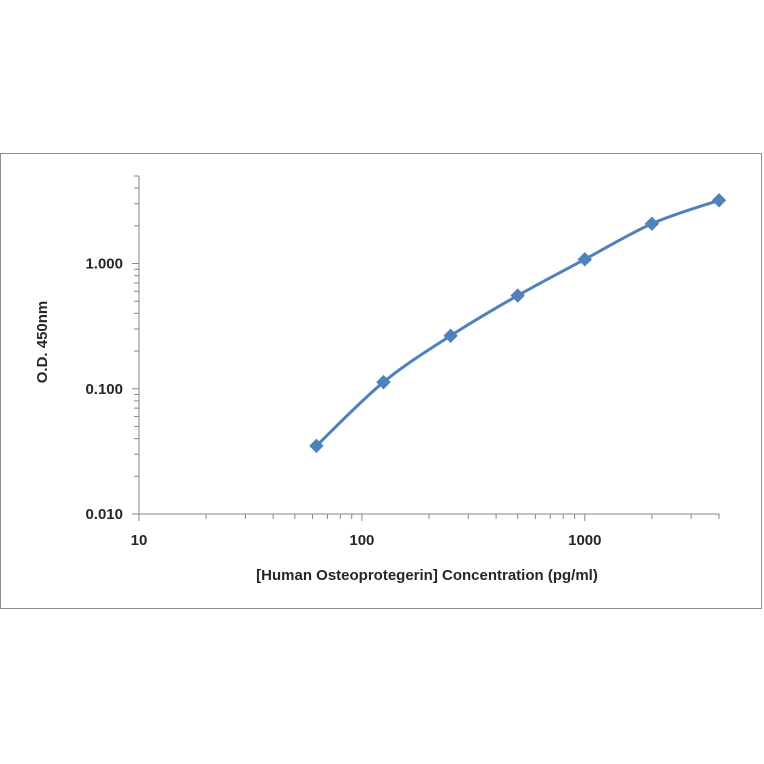 The image size is (764, 764). I want to click on y-tick-label: 0.010, so click(104, 514).